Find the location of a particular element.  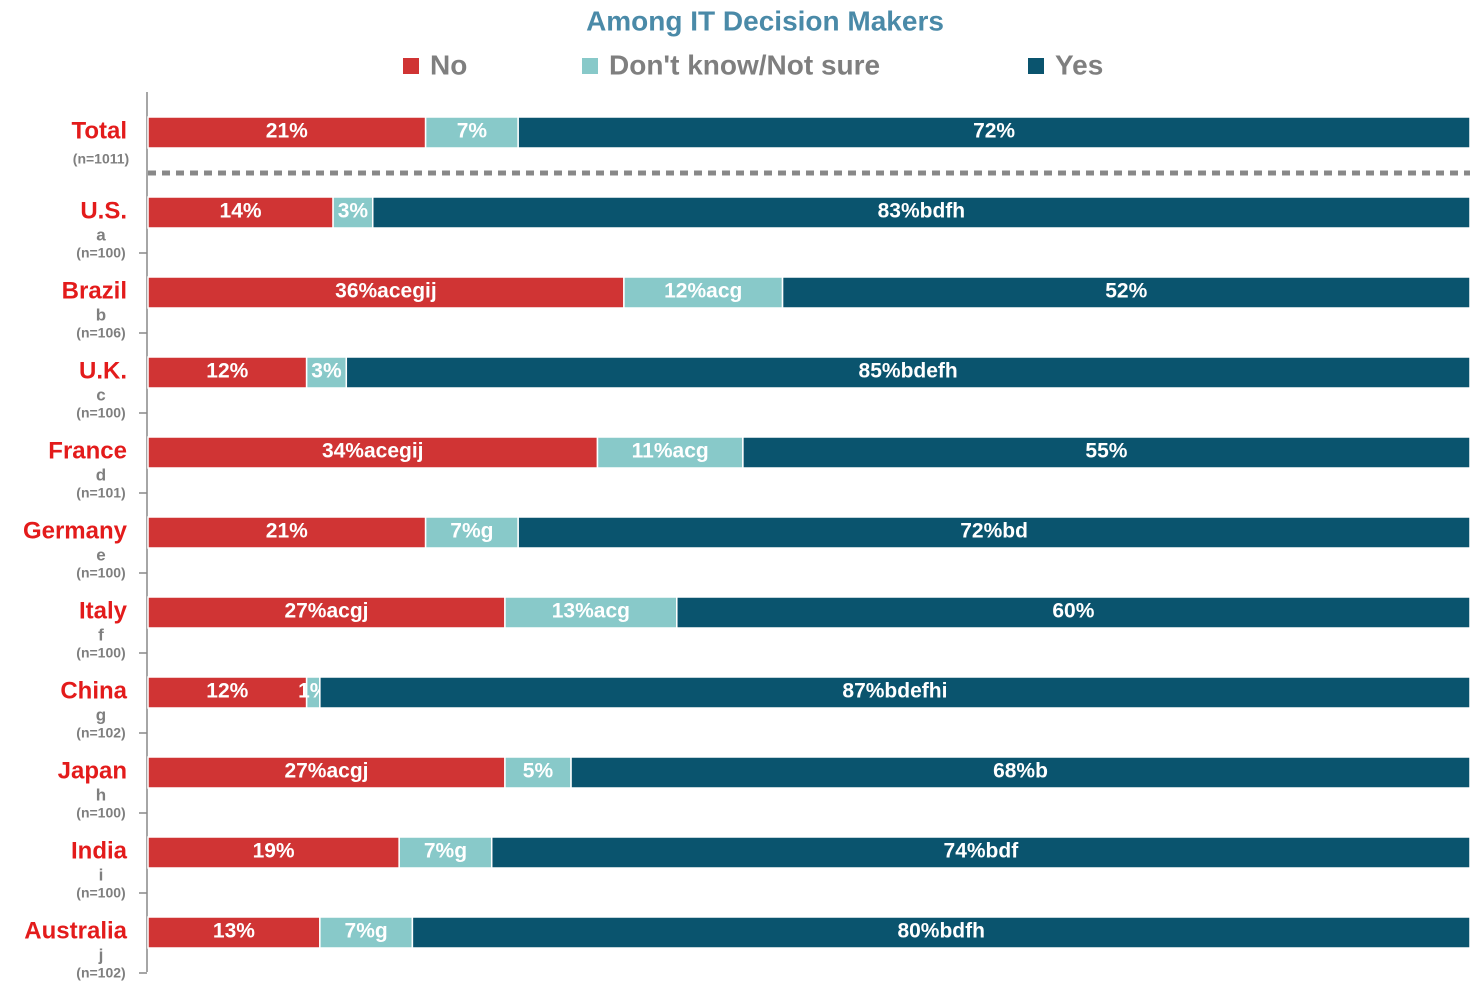

value-label: 60% is located at coordinates (1073, 611).